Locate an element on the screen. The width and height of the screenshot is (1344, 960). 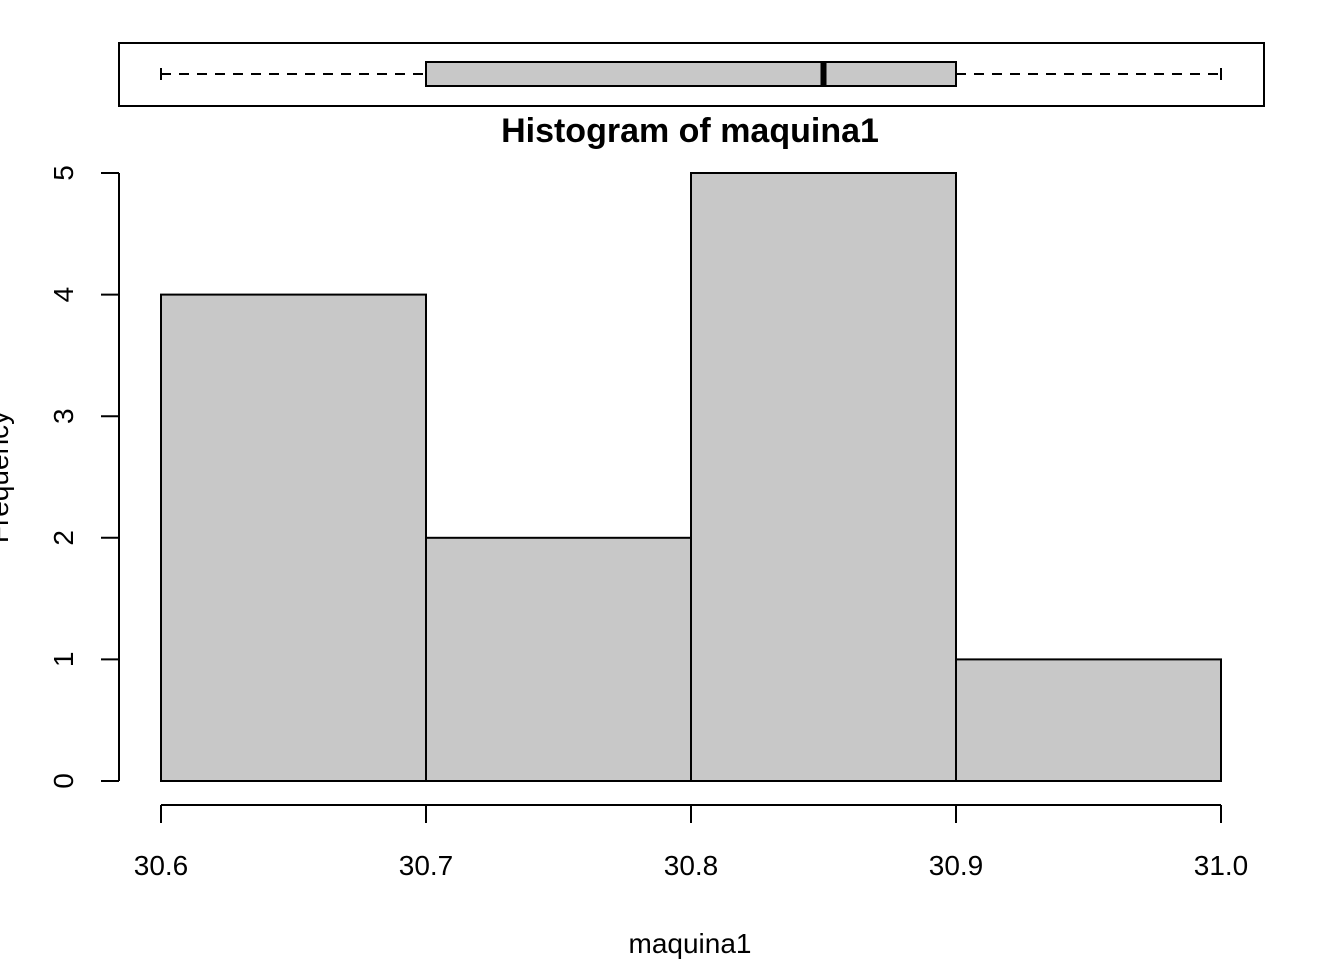
y-tick-label-1: 1 is located at coordinates (63, 660).